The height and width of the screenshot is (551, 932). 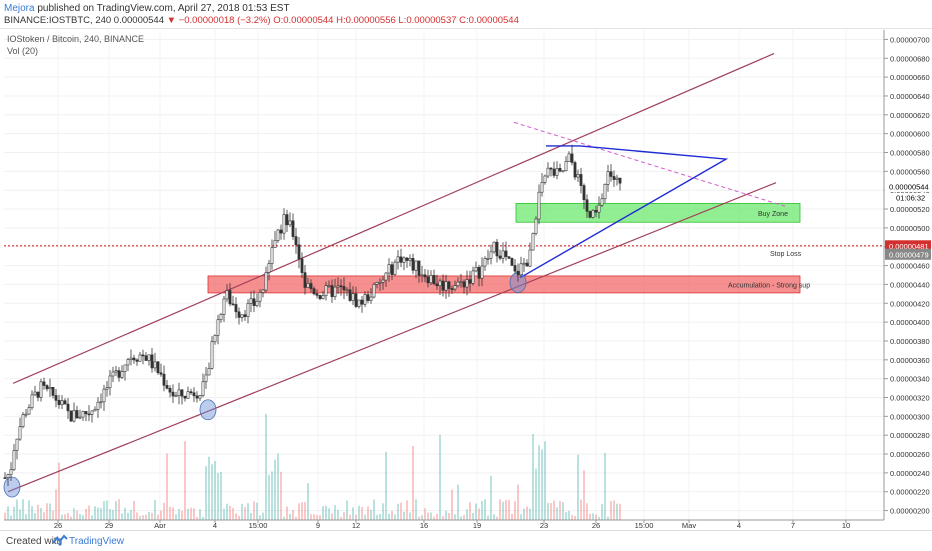 I want to click on tradingview-logo-icon, so click(x=60, y=540).